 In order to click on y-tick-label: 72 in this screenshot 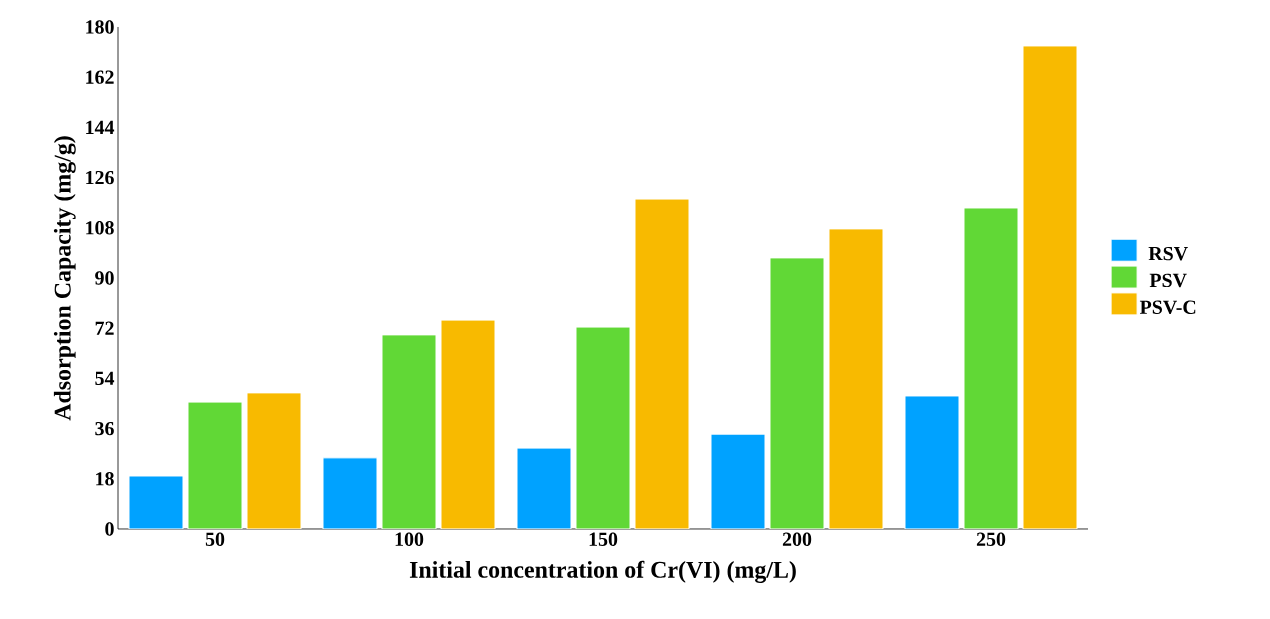, I will do `click(104, 328)`.